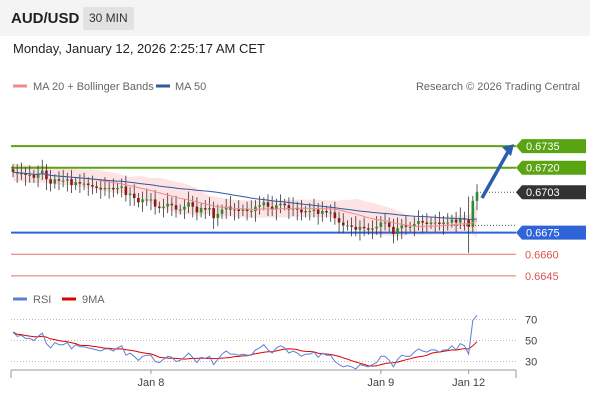 The width and height of the screenshot is (590, 400). I want to click on projection-arrow-head, so click(508, 150).